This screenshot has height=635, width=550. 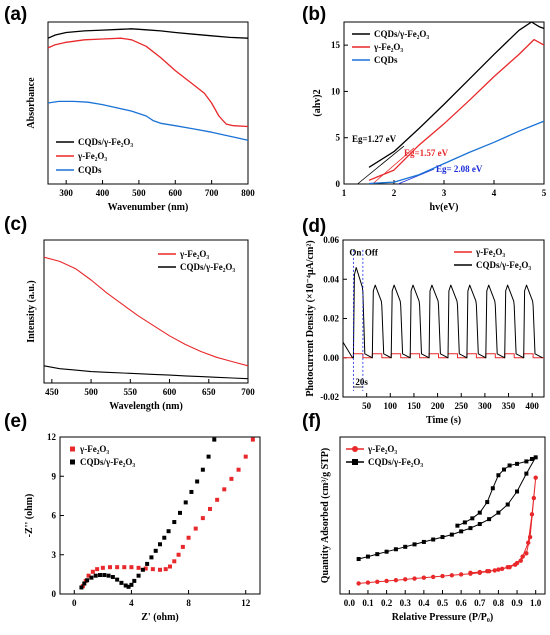 What do you see at coordinates (338, 184) in the screenshot?
I see `y-tick-label: 0` at bounding box center [338, 184].